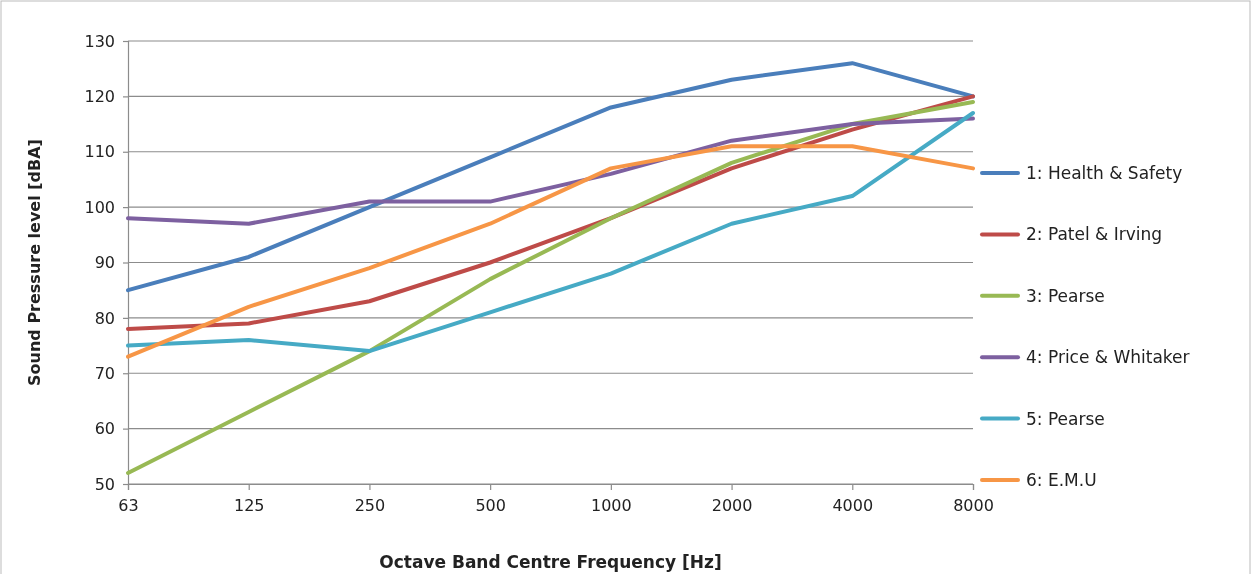  What do you see at coordinates (99, 152) in the screenshot?
I see `y-tick-label: 110` at bounding box center [99, 152].